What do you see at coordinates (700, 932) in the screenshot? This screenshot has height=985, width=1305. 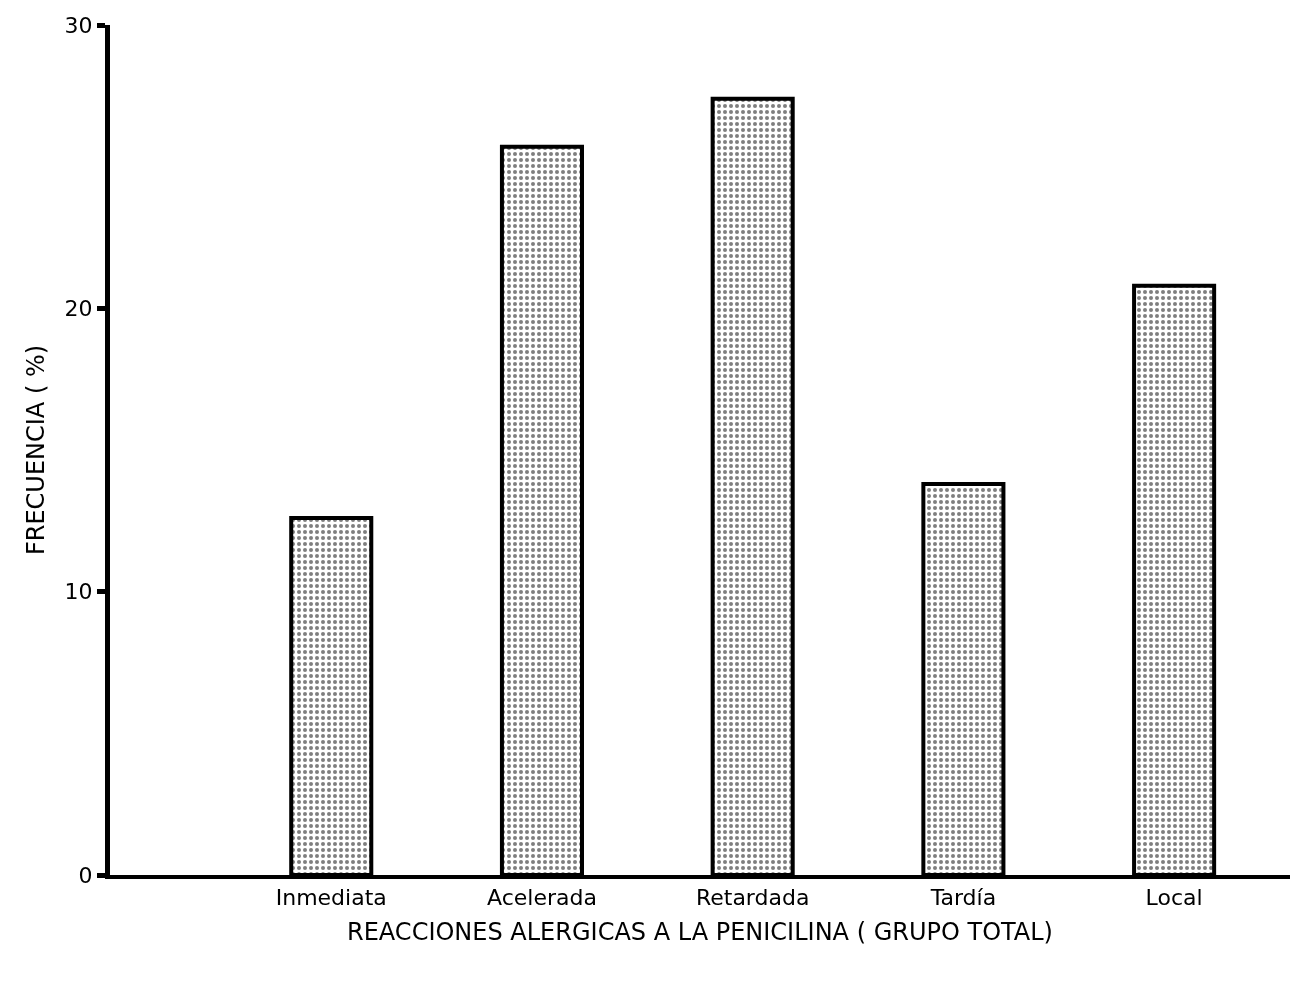 I see `x-axis-title: REACCIONES ALERGICAS A LA PENICILINA ( GRUPO TOTAL)` at bounding box center [700, 932].